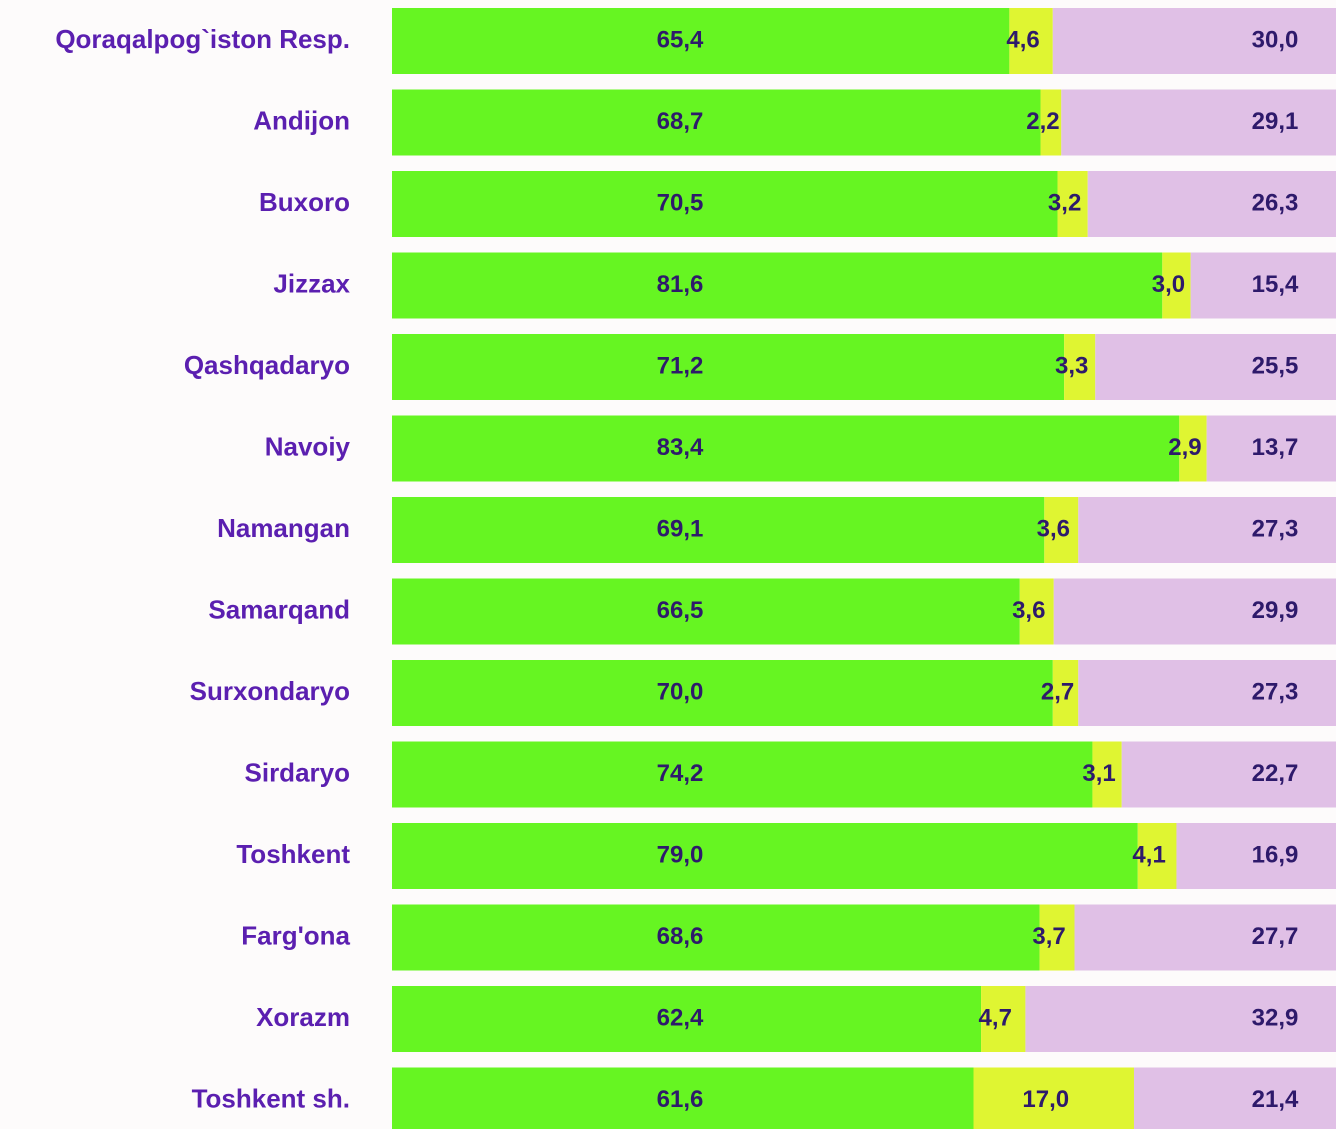 Image resolution: width=1336 pixels, height=1129 pixels. I want to click on value-label: 2,7, so click(1057, 691).